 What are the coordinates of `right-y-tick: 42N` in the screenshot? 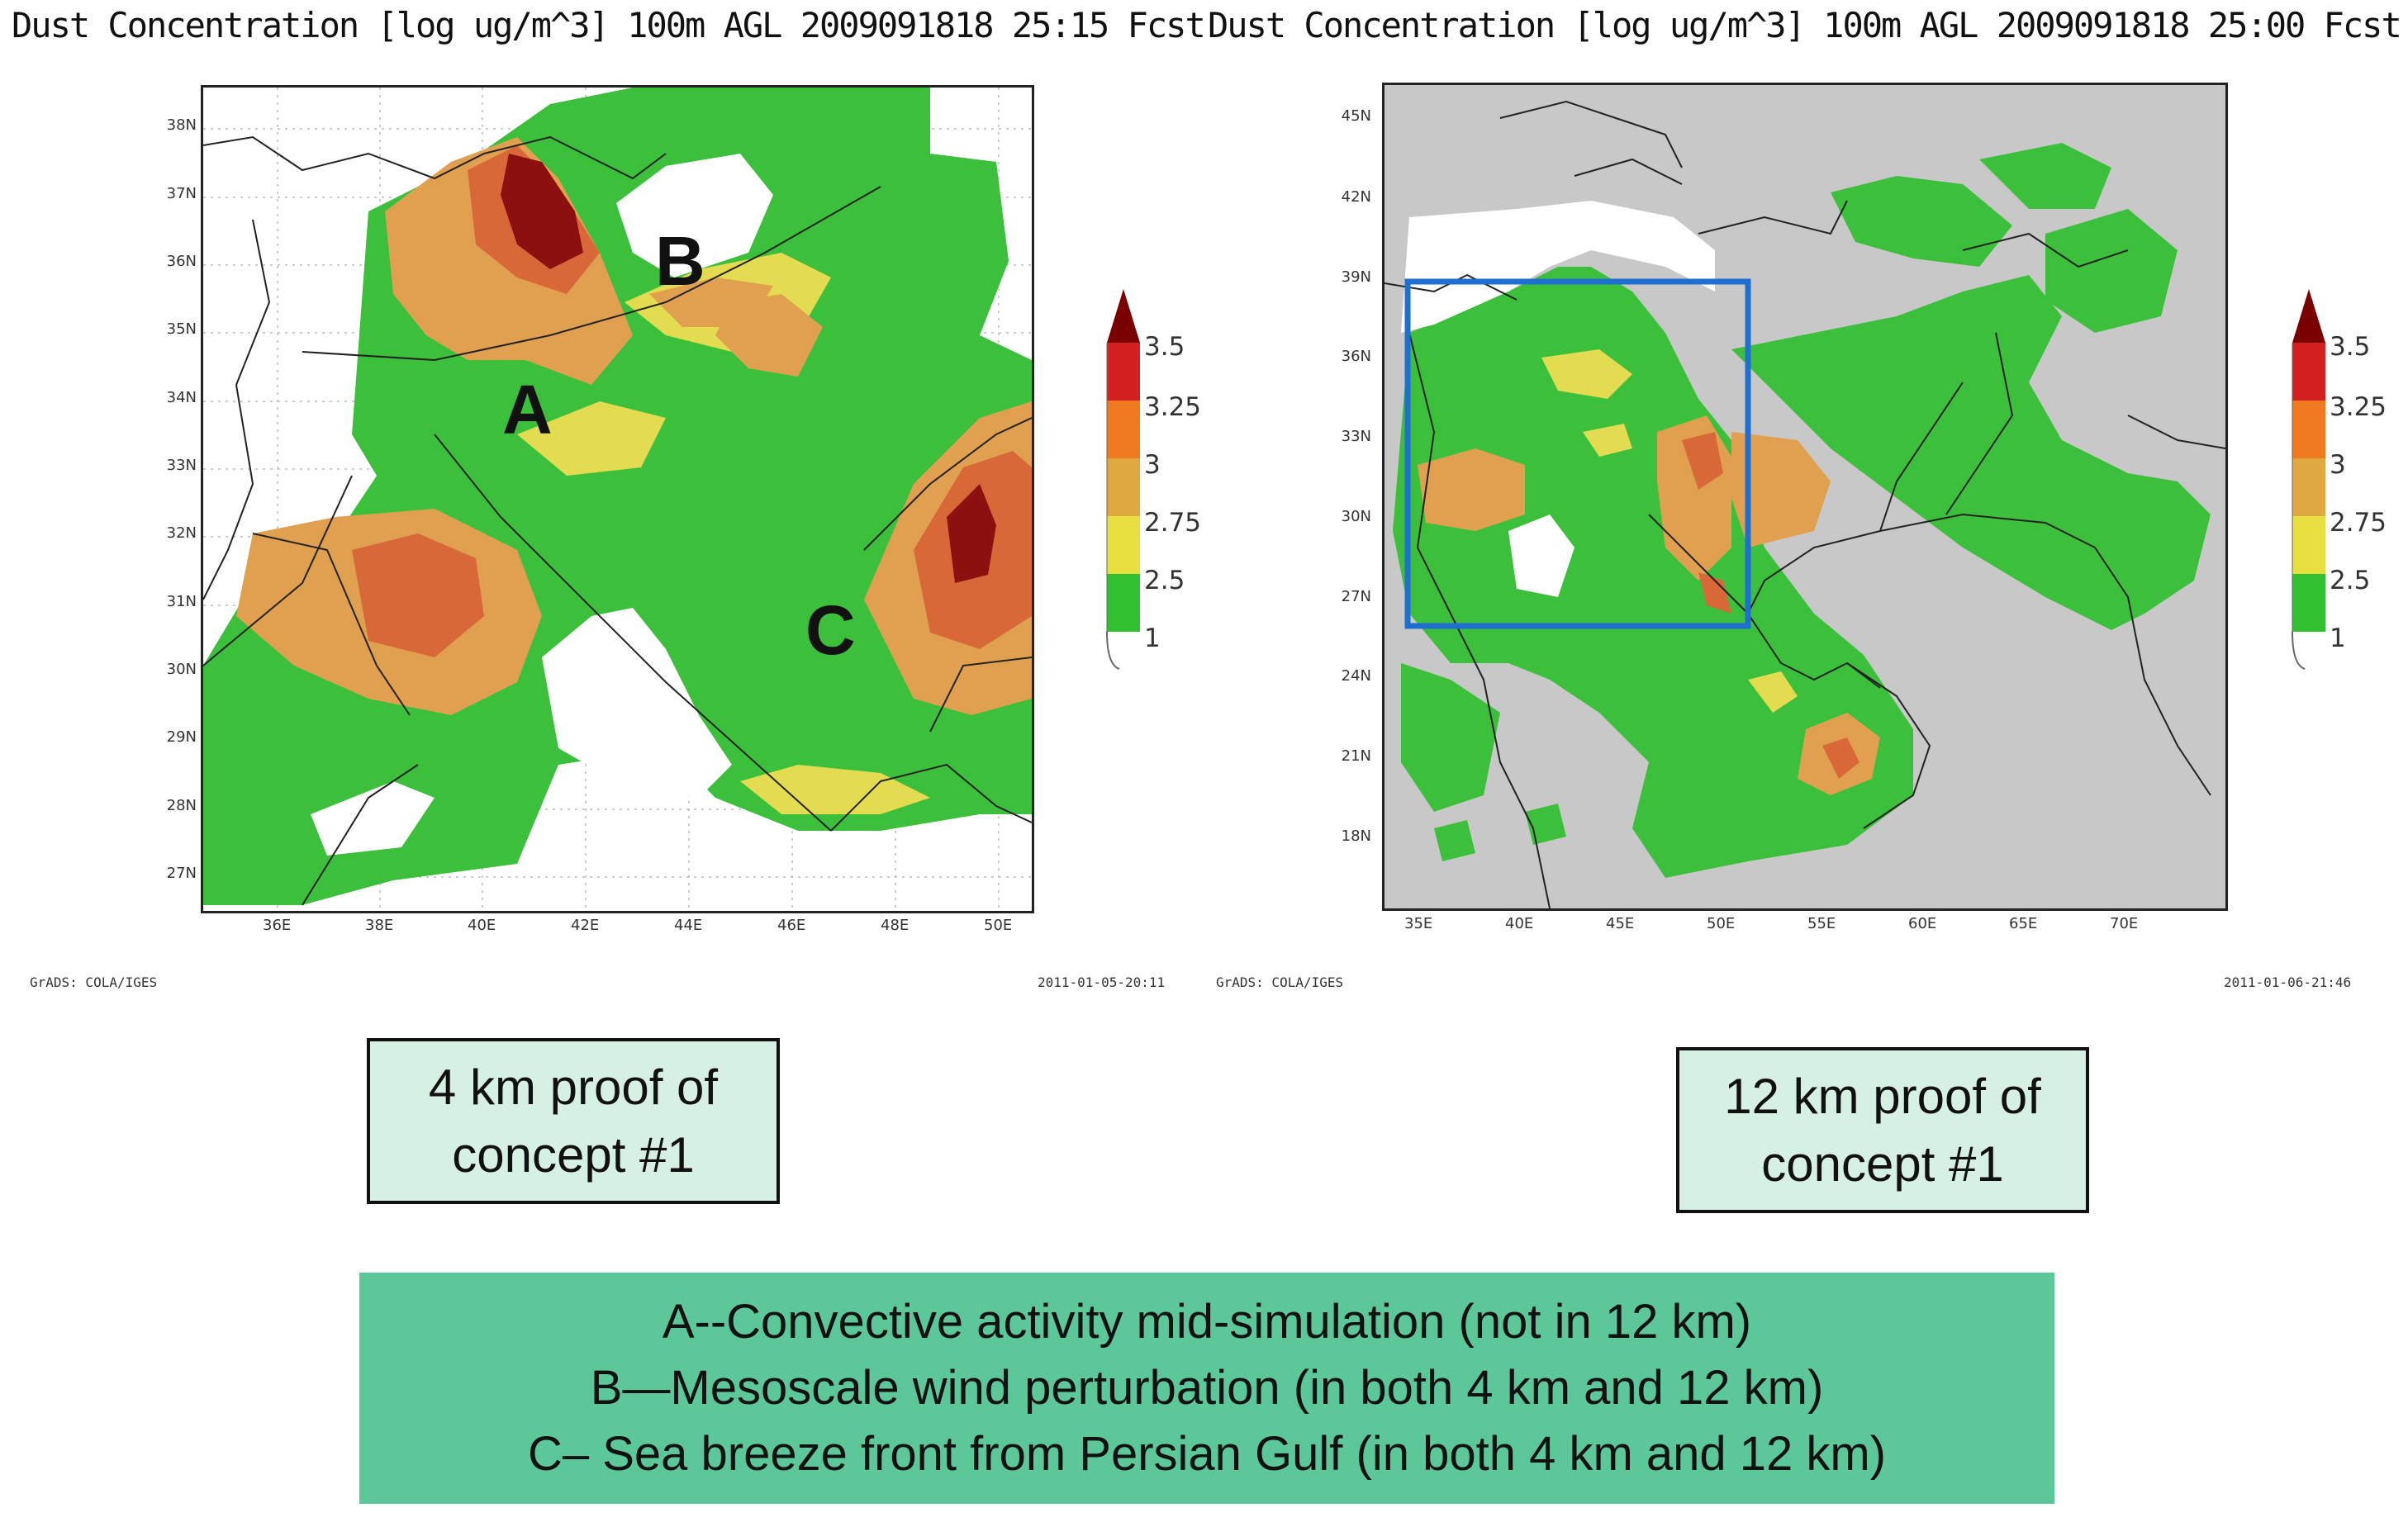 It's located at (1356, 197).